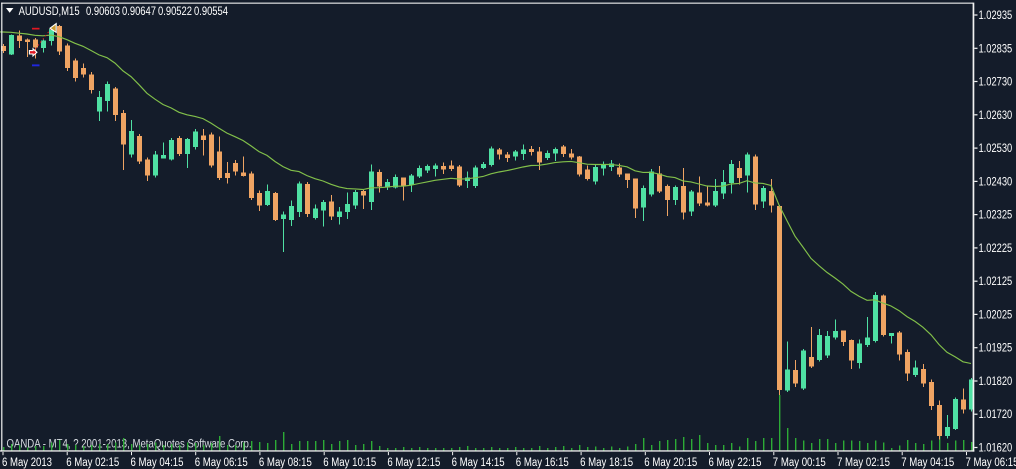 The height and width of the screenshot is (469, 1016). What do you see at coordinates (670, 463) in the screenshot?
I see `svg-text: 6 May 20:15` at bounding box center [670, 463].